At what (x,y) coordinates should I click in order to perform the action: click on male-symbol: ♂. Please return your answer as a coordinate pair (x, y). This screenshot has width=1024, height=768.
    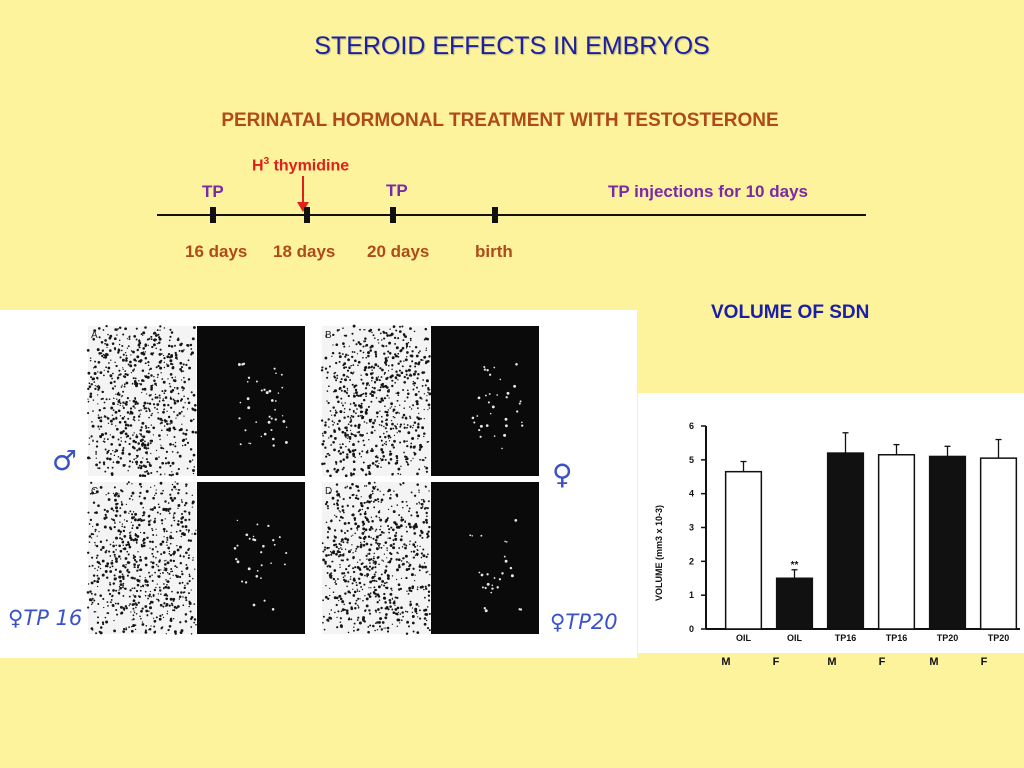
    Looking at the image, I should click on (65, 460).